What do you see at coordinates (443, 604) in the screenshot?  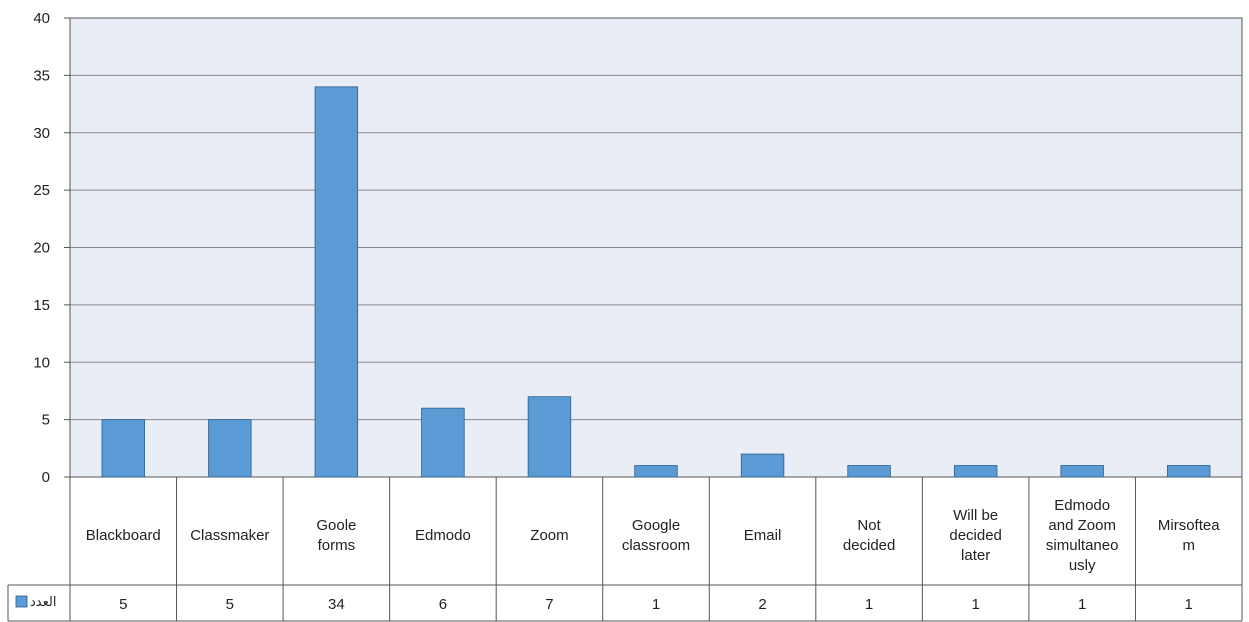 I see `data-table-value: 6` at bounding box center [443, 604].